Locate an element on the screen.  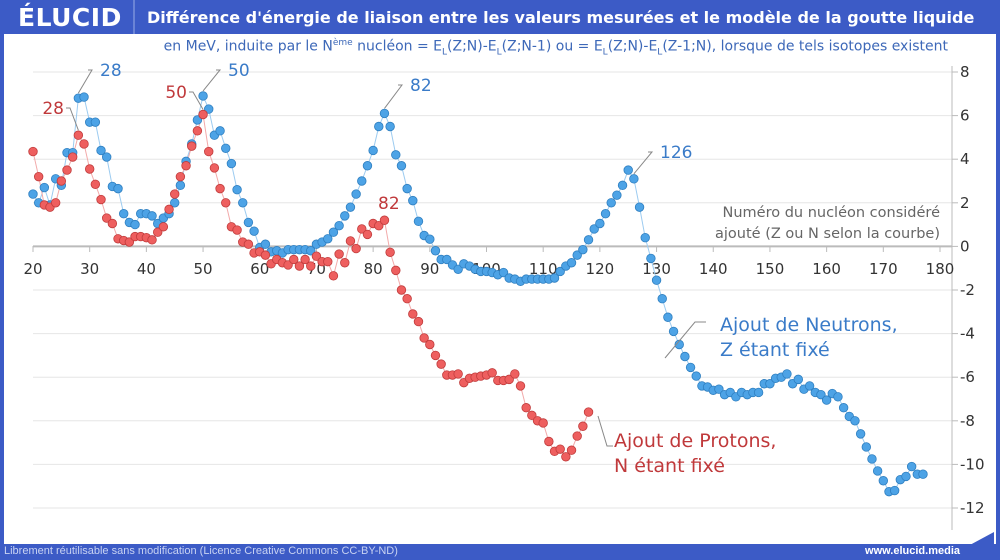
website-link: www.elucid.media is located at coordinates (912, 551).